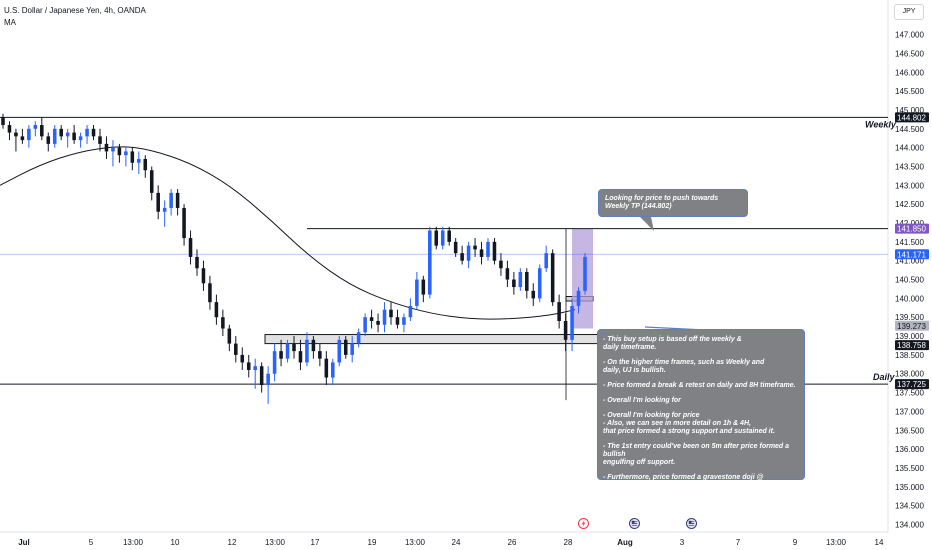  I want to click on weekly-price-tag-bg, so click(912, 117).